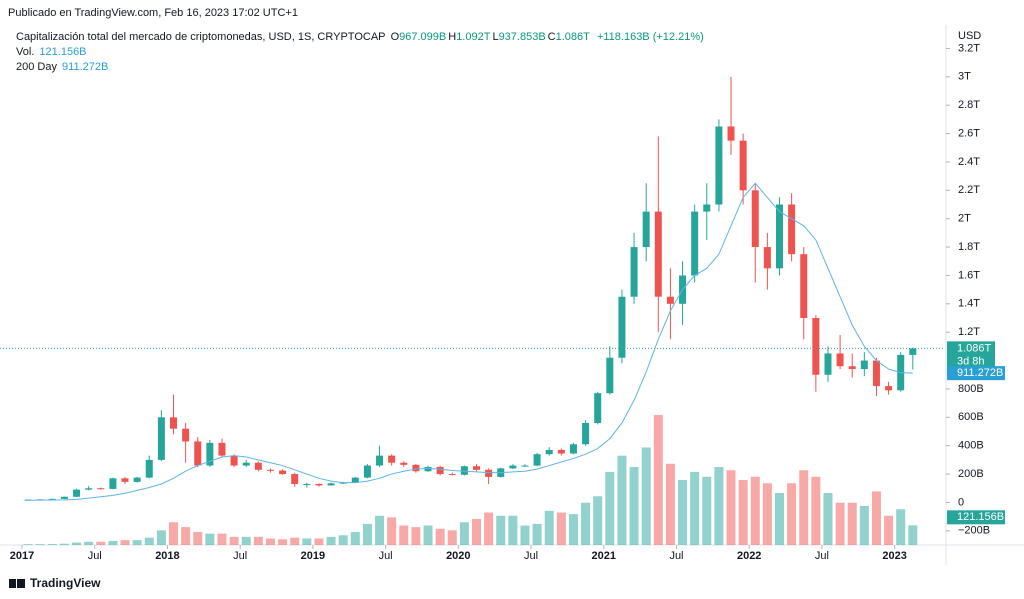 The height and width of the screenshot is (599, 1024). What do you see at coordinates (52, 52) in the screenshot?
I see `legend-volume: Vol. 121.156B` at bounding box center [52, 52].